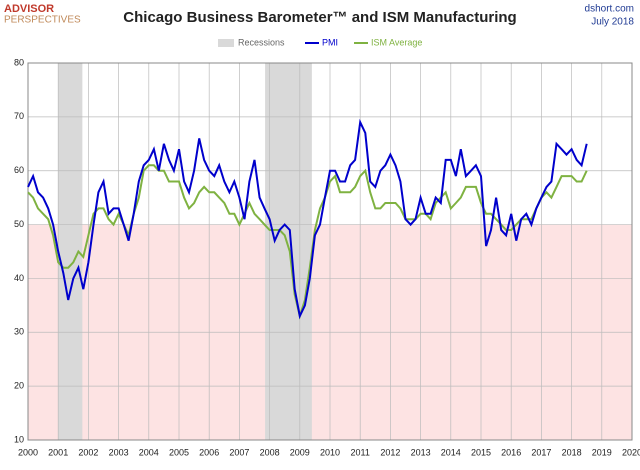  Describe the element at coordinates (300, 452) in the screenshot. I see `x-tick-label: 2009` at that location.